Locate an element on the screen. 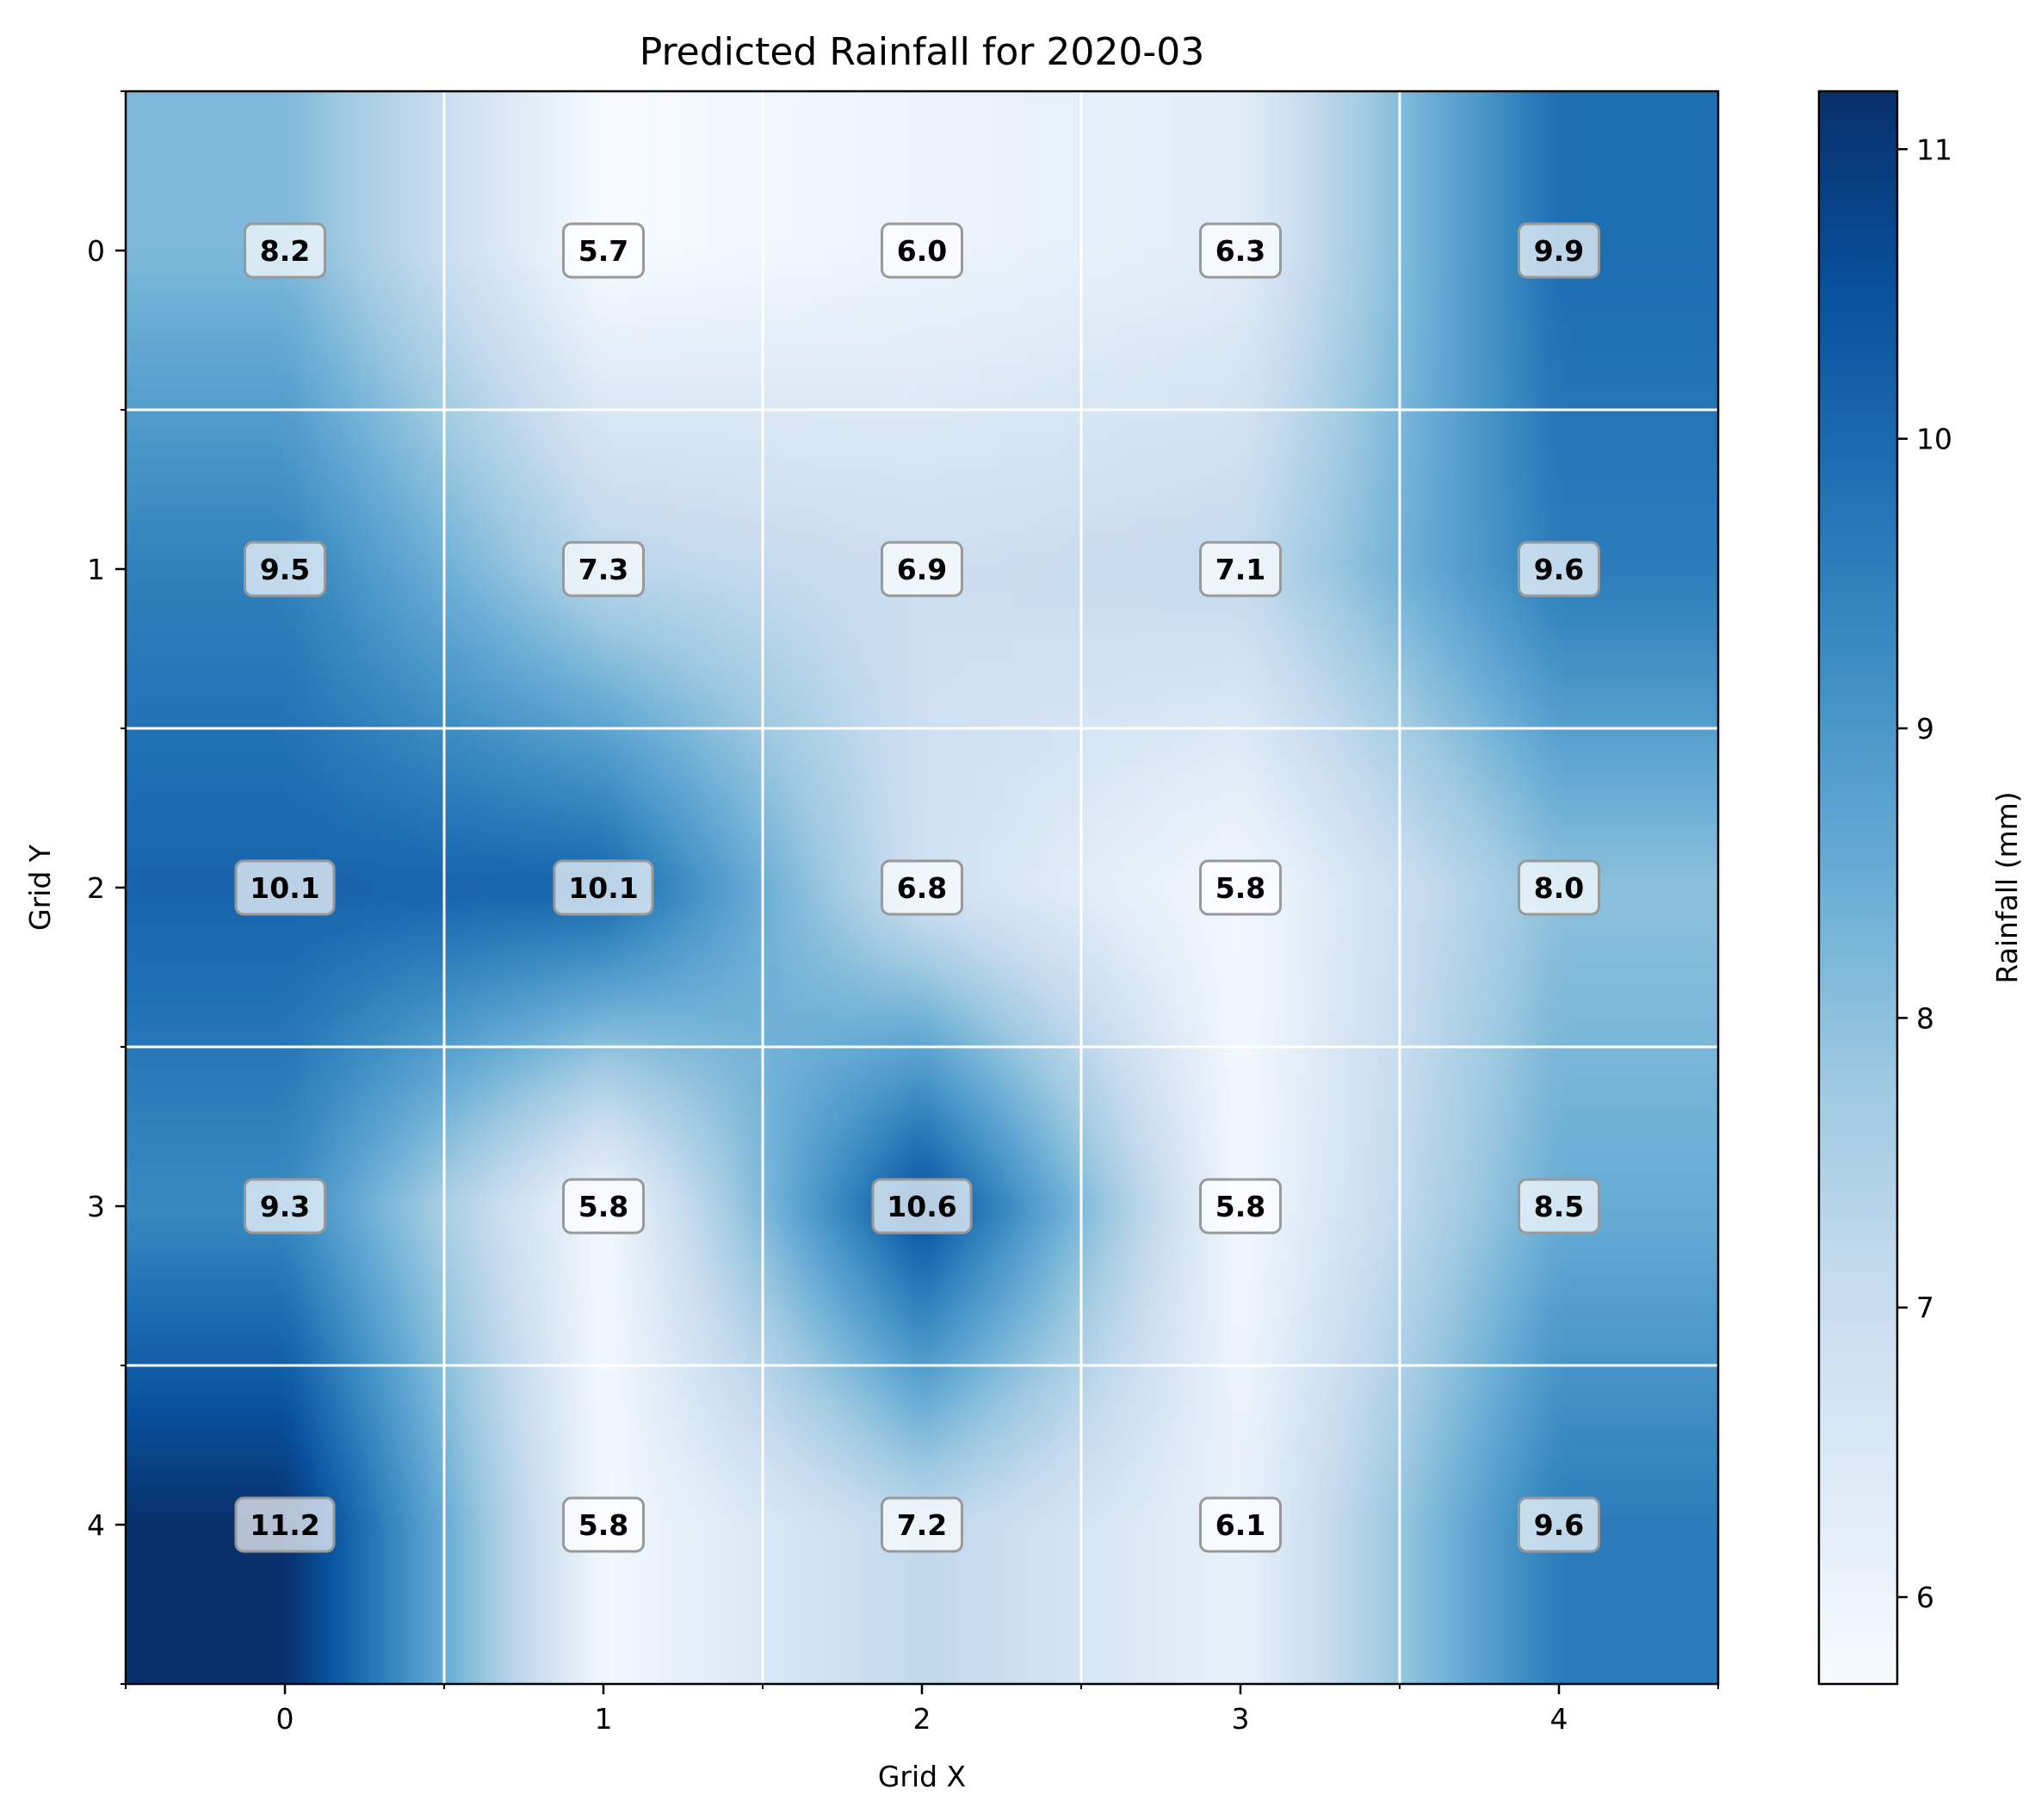 This screenshot has width=2041, height=1820. cell-value-label: 8.5 is located at coordinates (1559, 1206).